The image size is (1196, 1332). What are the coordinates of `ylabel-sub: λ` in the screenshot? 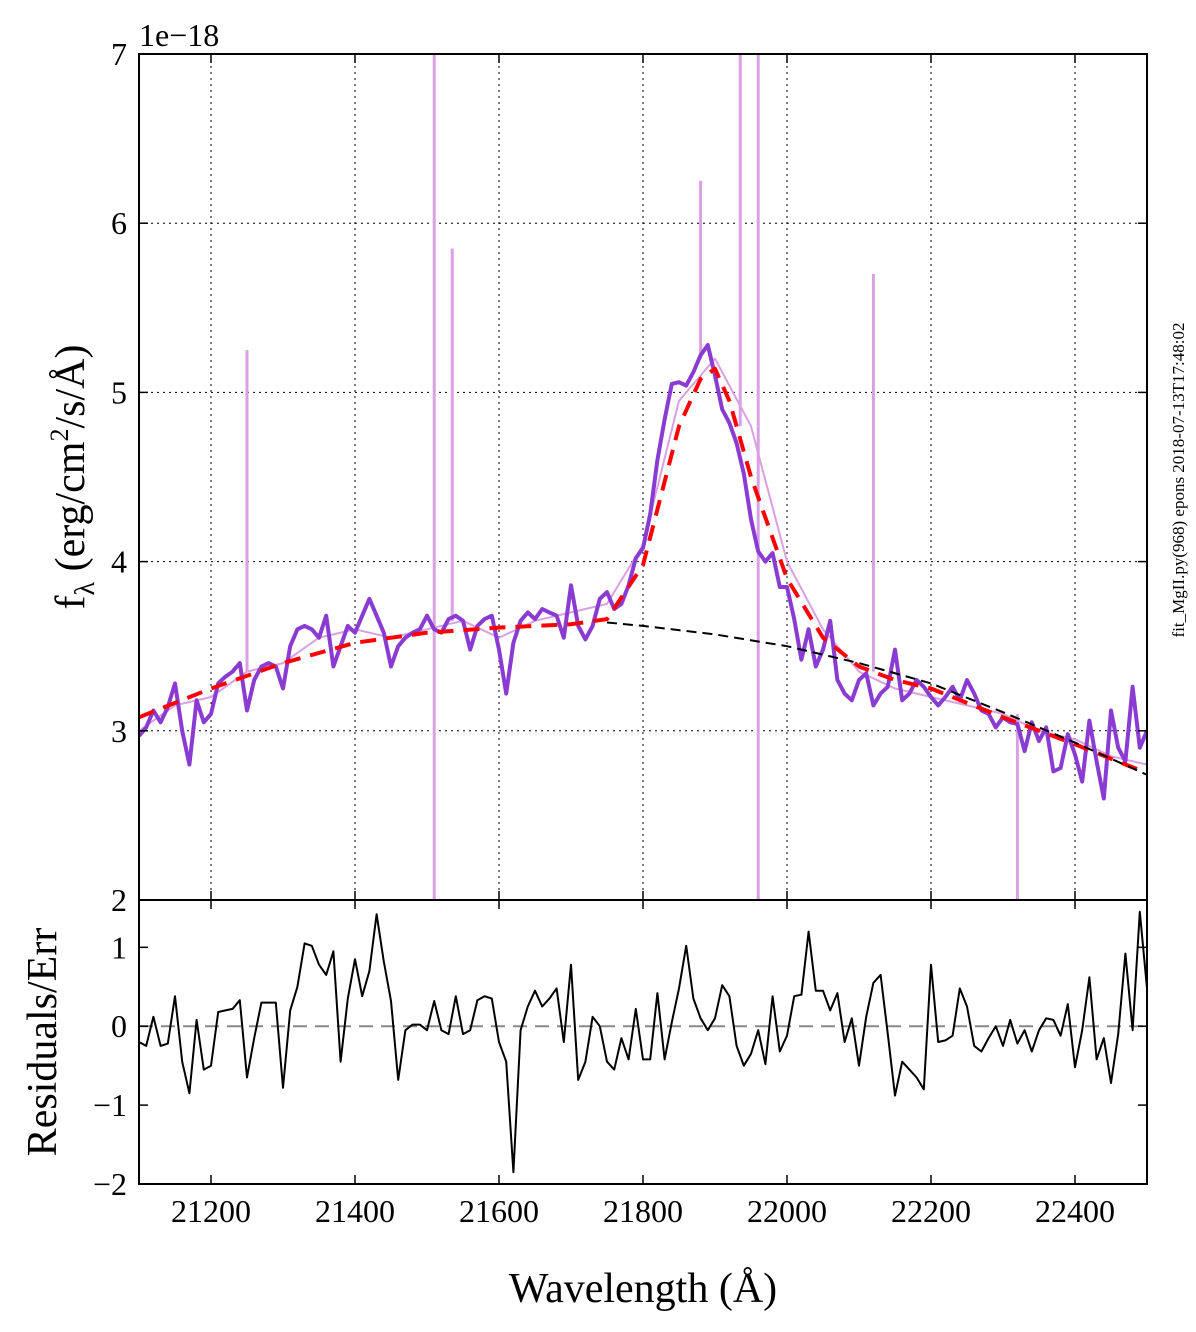 It's located at (85, 588).